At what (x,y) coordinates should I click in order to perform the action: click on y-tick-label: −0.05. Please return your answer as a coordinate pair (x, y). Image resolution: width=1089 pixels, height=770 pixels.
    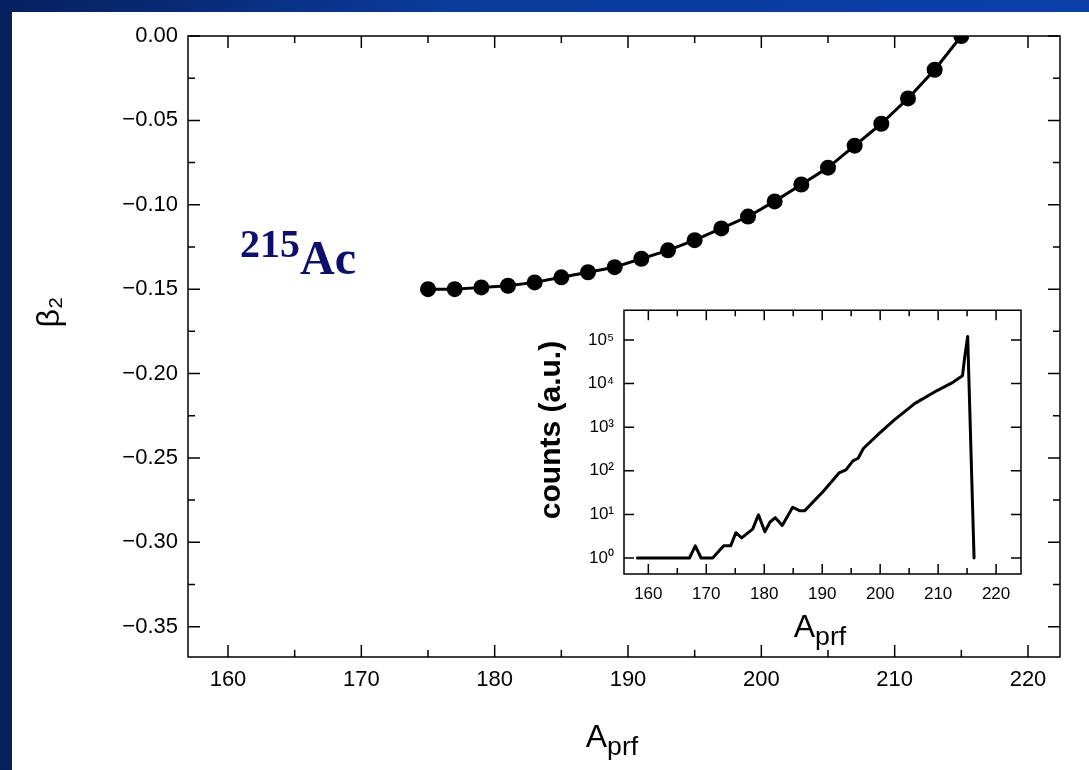
    Looking at the image, I should click on (150, 119).